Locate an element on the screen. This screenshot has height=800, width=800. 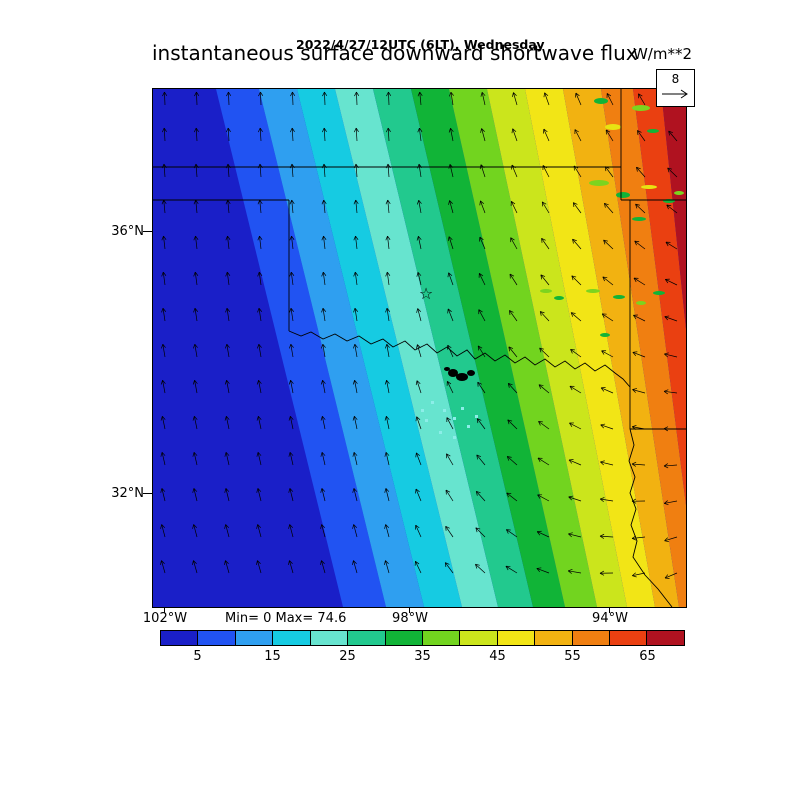
lat-label-32n: 32°N is located at coordinates (127, 493).